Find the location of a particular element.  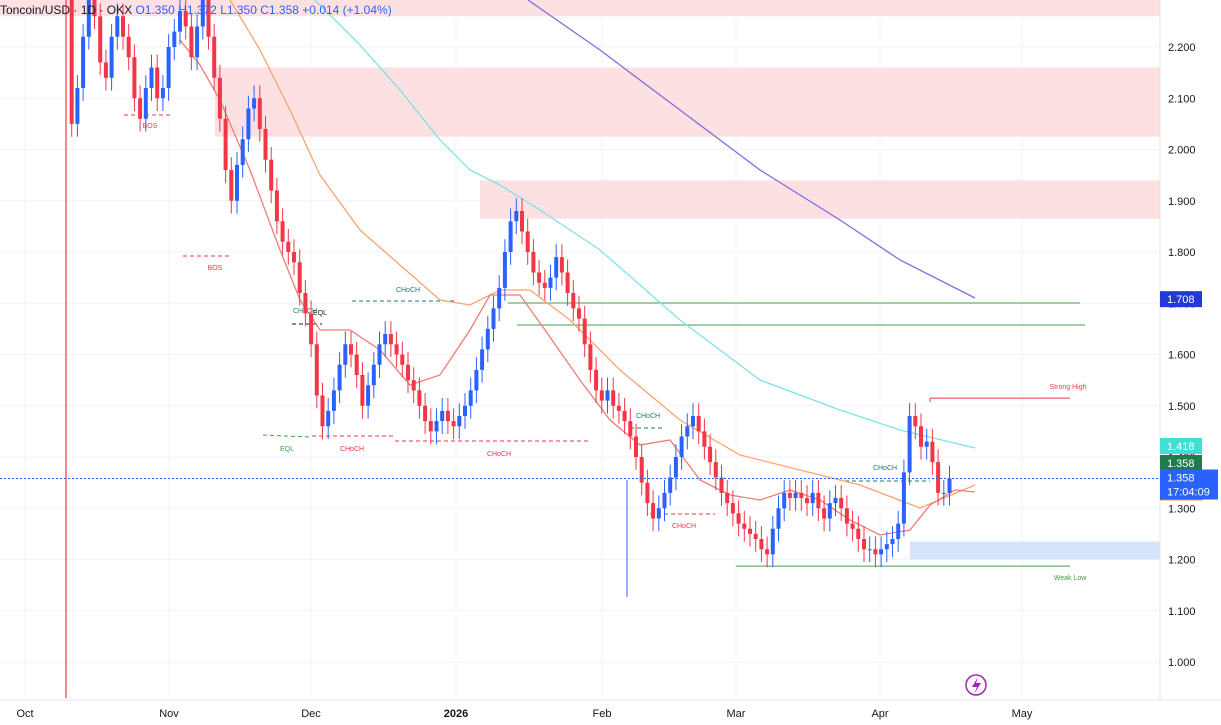

last-price-tag: 1.358 17:04:09 is located at coordinates (1189, 484).